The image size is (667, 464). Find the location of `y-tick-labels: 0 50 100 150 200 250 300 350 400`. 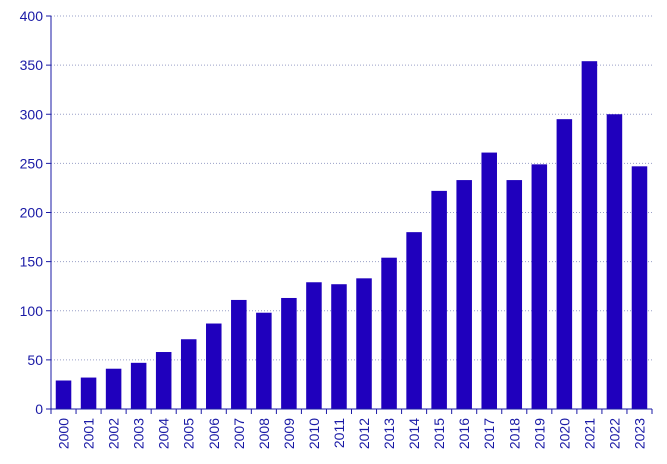

y-tick-labels: 0 50 100 150 200 250 300 350 400 is located at coordinates (32, 212).